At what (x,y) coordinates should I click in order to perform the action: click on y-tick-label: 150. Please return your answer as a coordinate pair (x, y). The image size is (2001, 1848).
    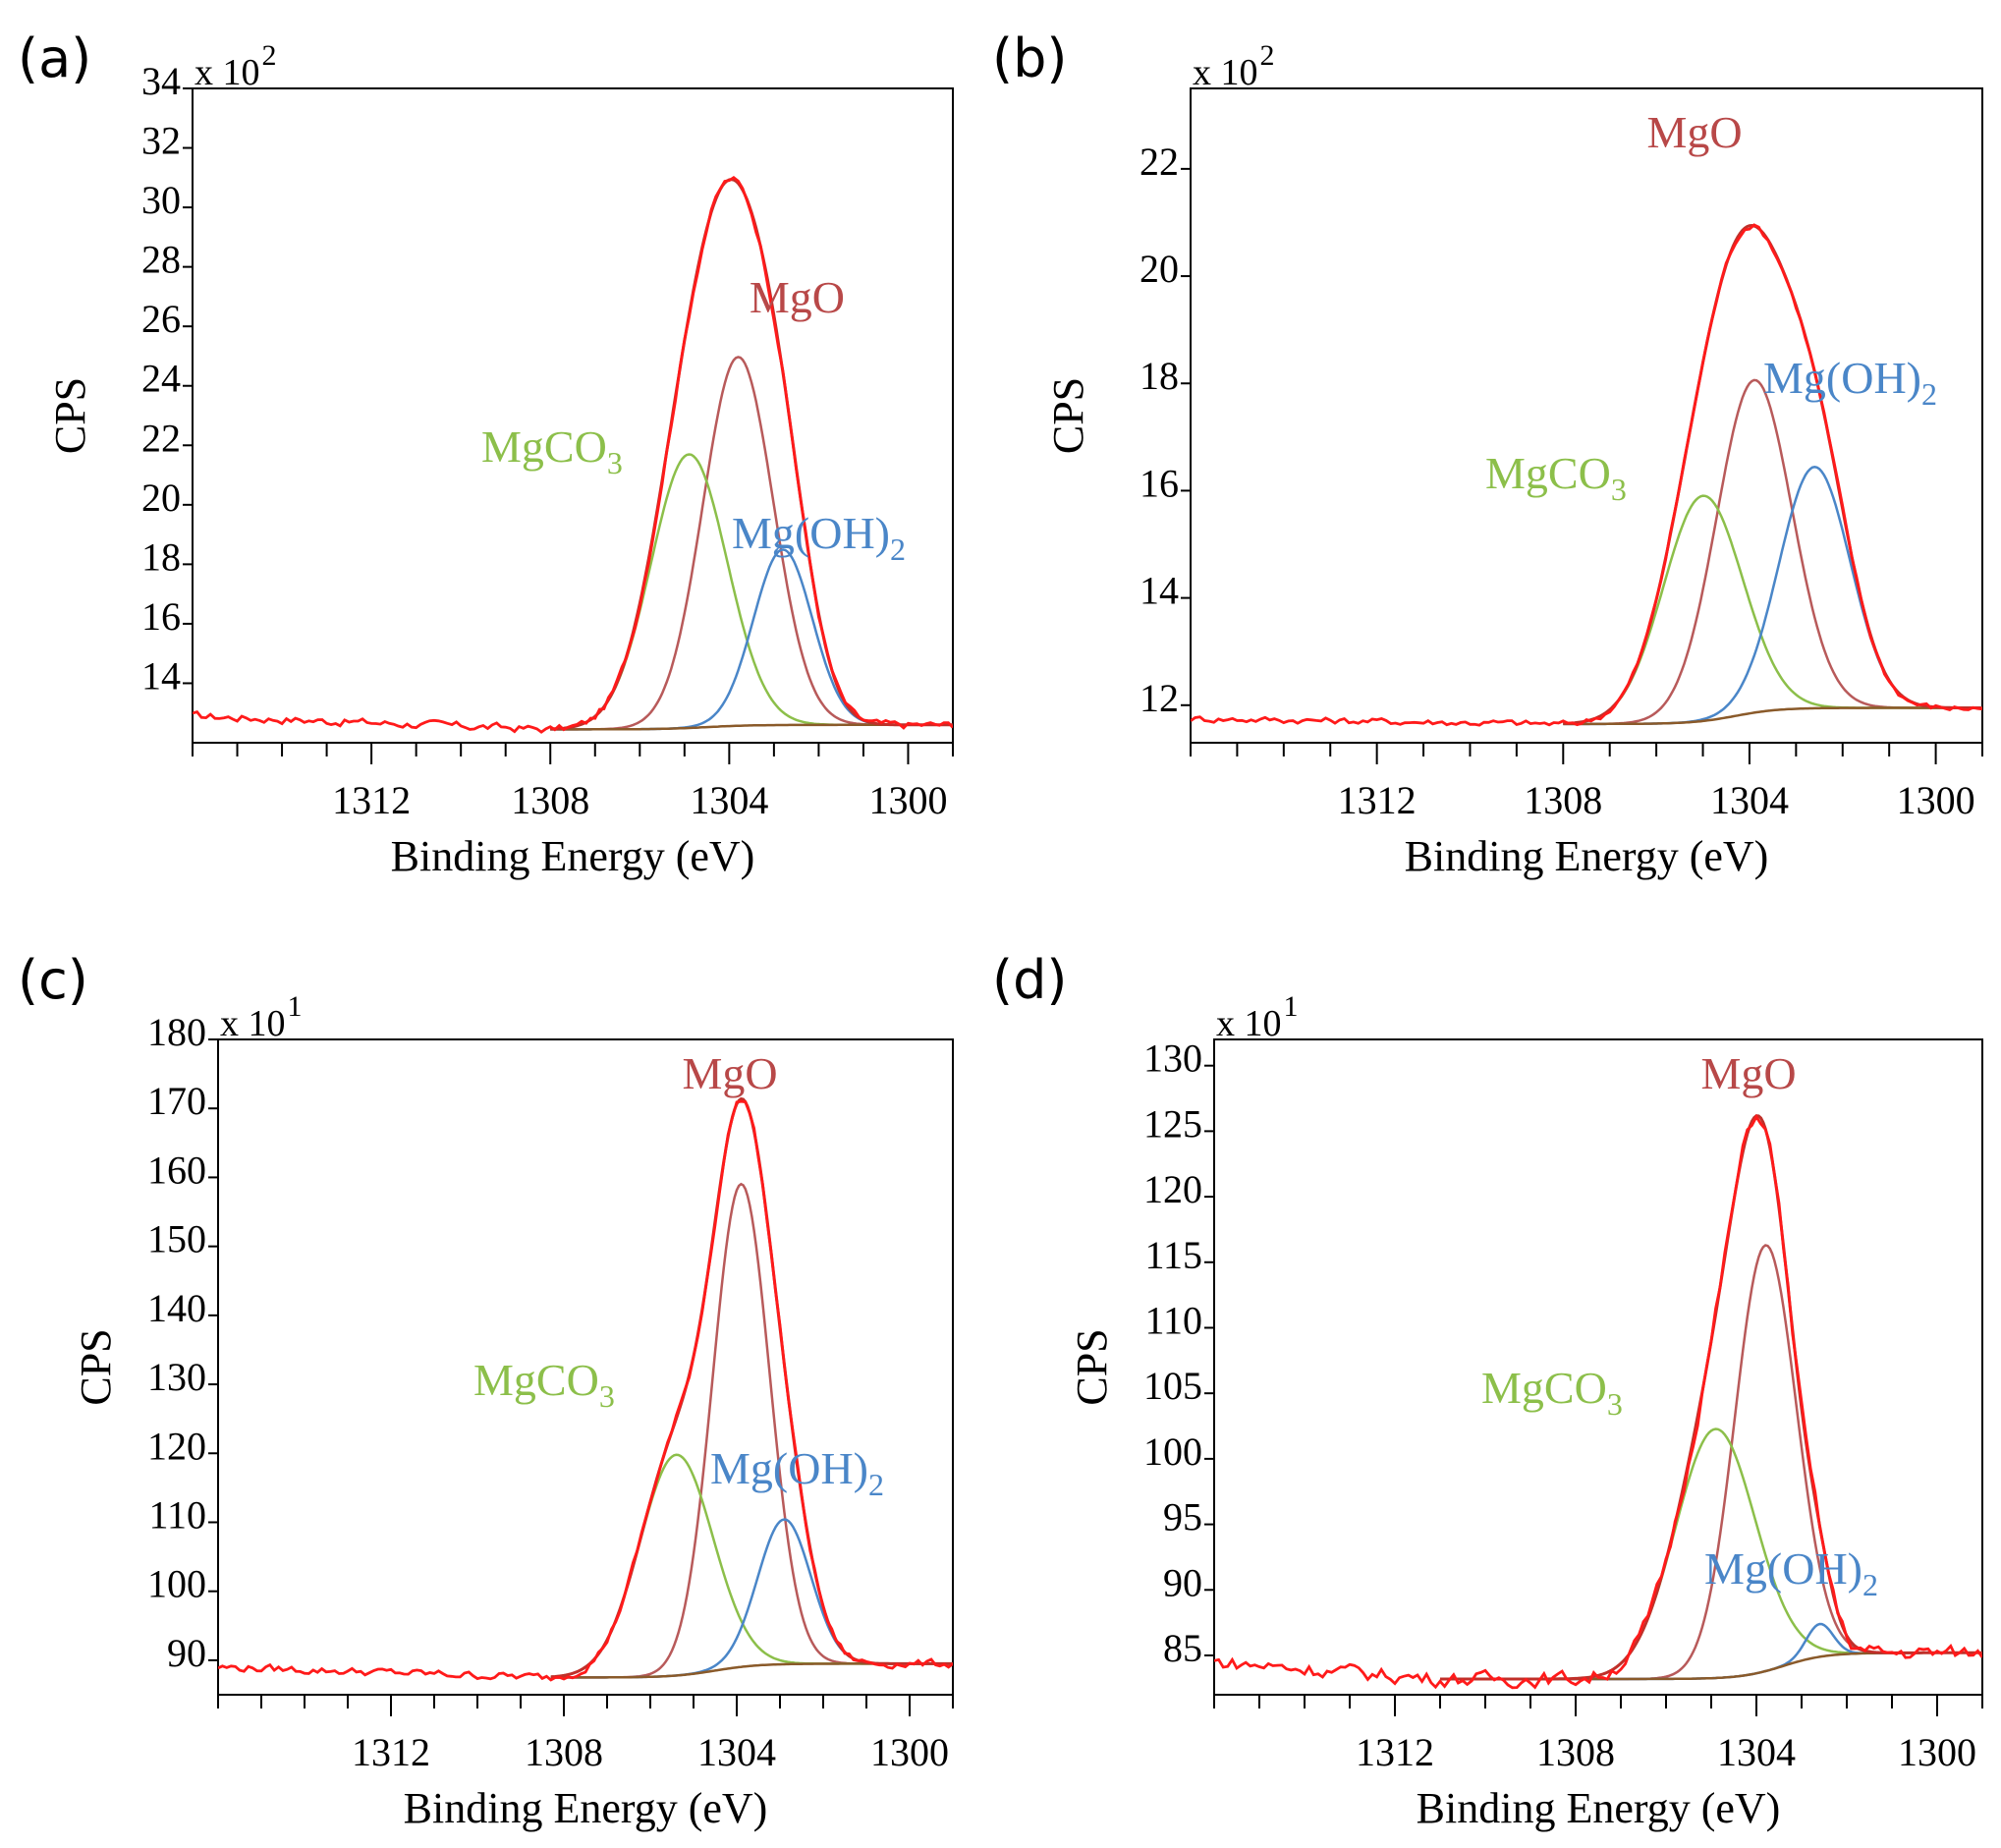
    Looking at the image, I should click on (176, 1239).